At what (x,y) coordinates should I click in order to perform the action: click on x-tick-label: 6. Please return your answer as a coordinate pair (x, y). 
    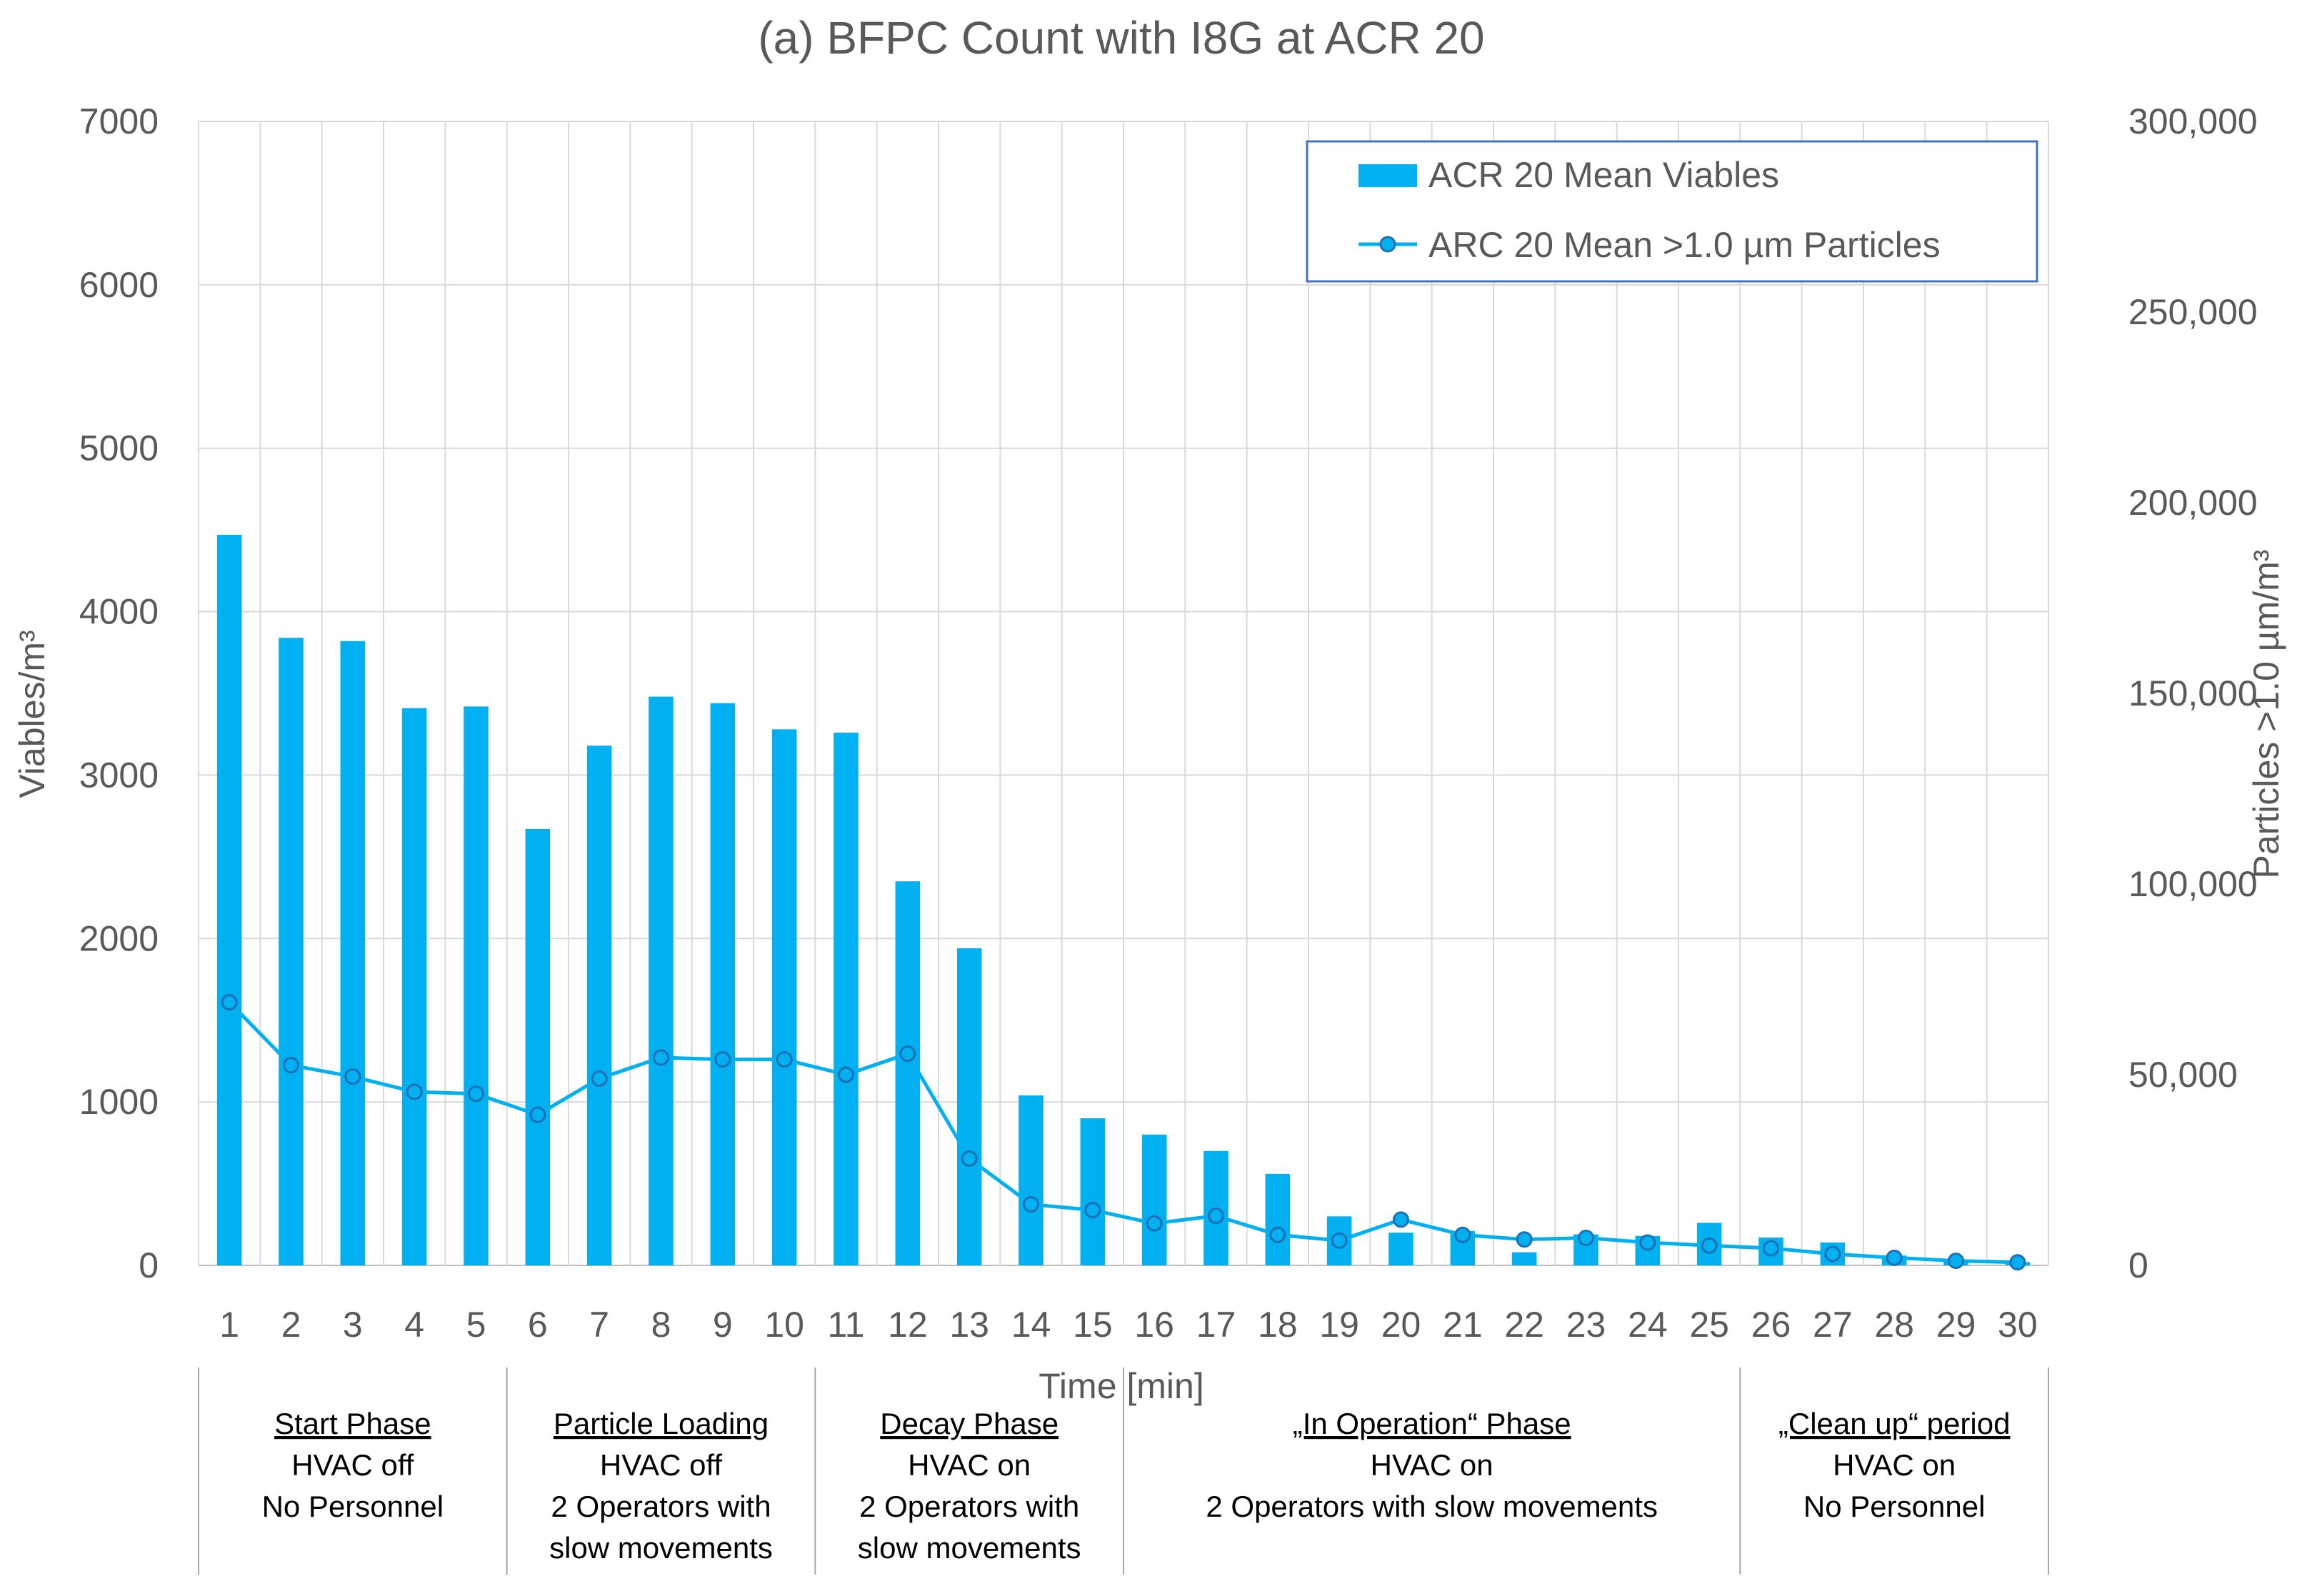
    Looking at the image, I should click on (538, 1325).